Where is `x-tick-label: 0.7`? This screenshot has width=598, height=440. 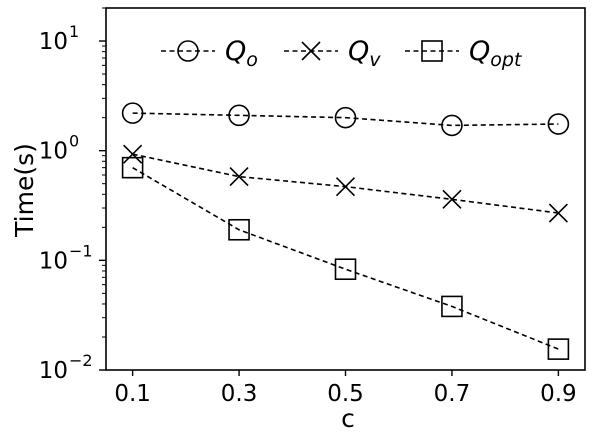
x-tick-label: 0.7 is located at coordinates (452, 394).